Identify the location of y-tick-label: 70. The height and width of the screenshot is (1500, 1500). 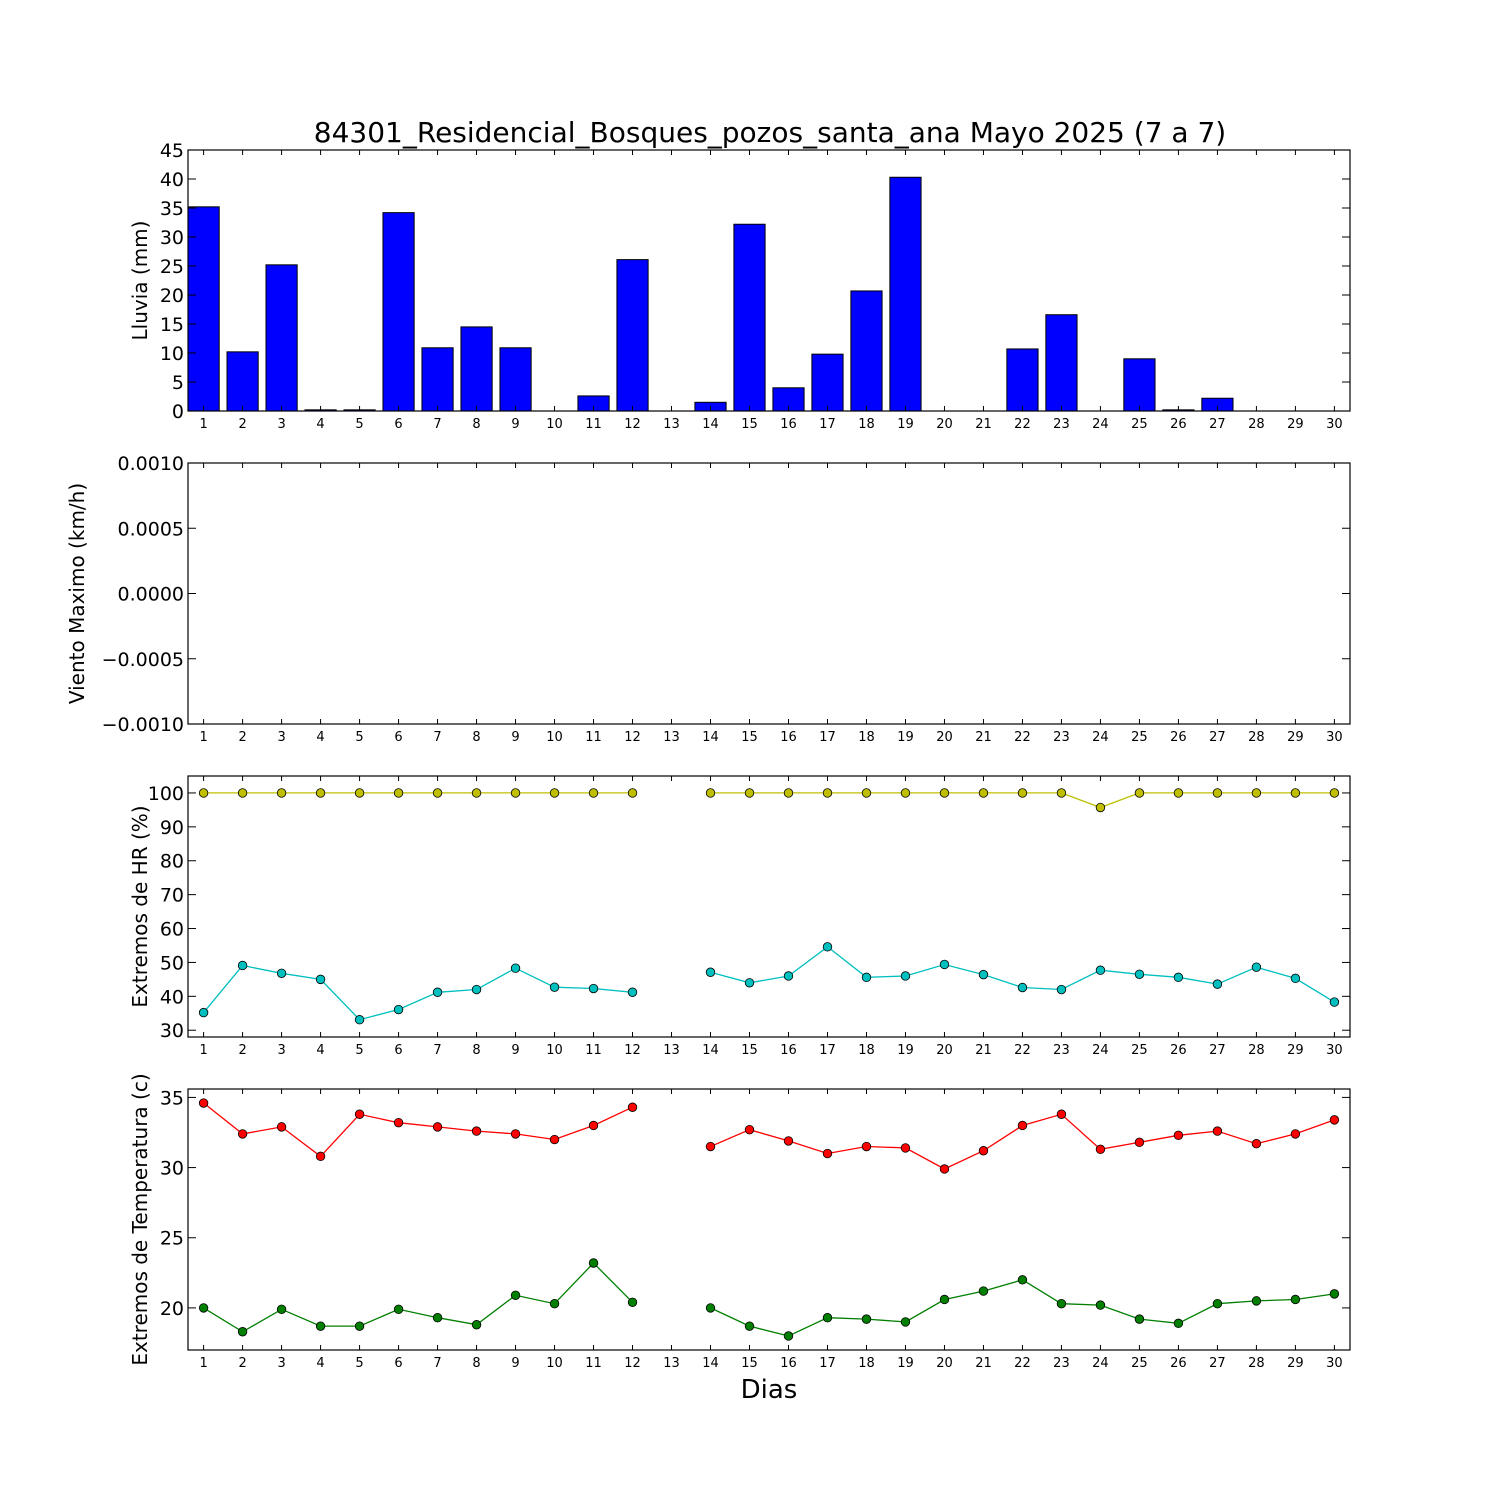
(172, 896).